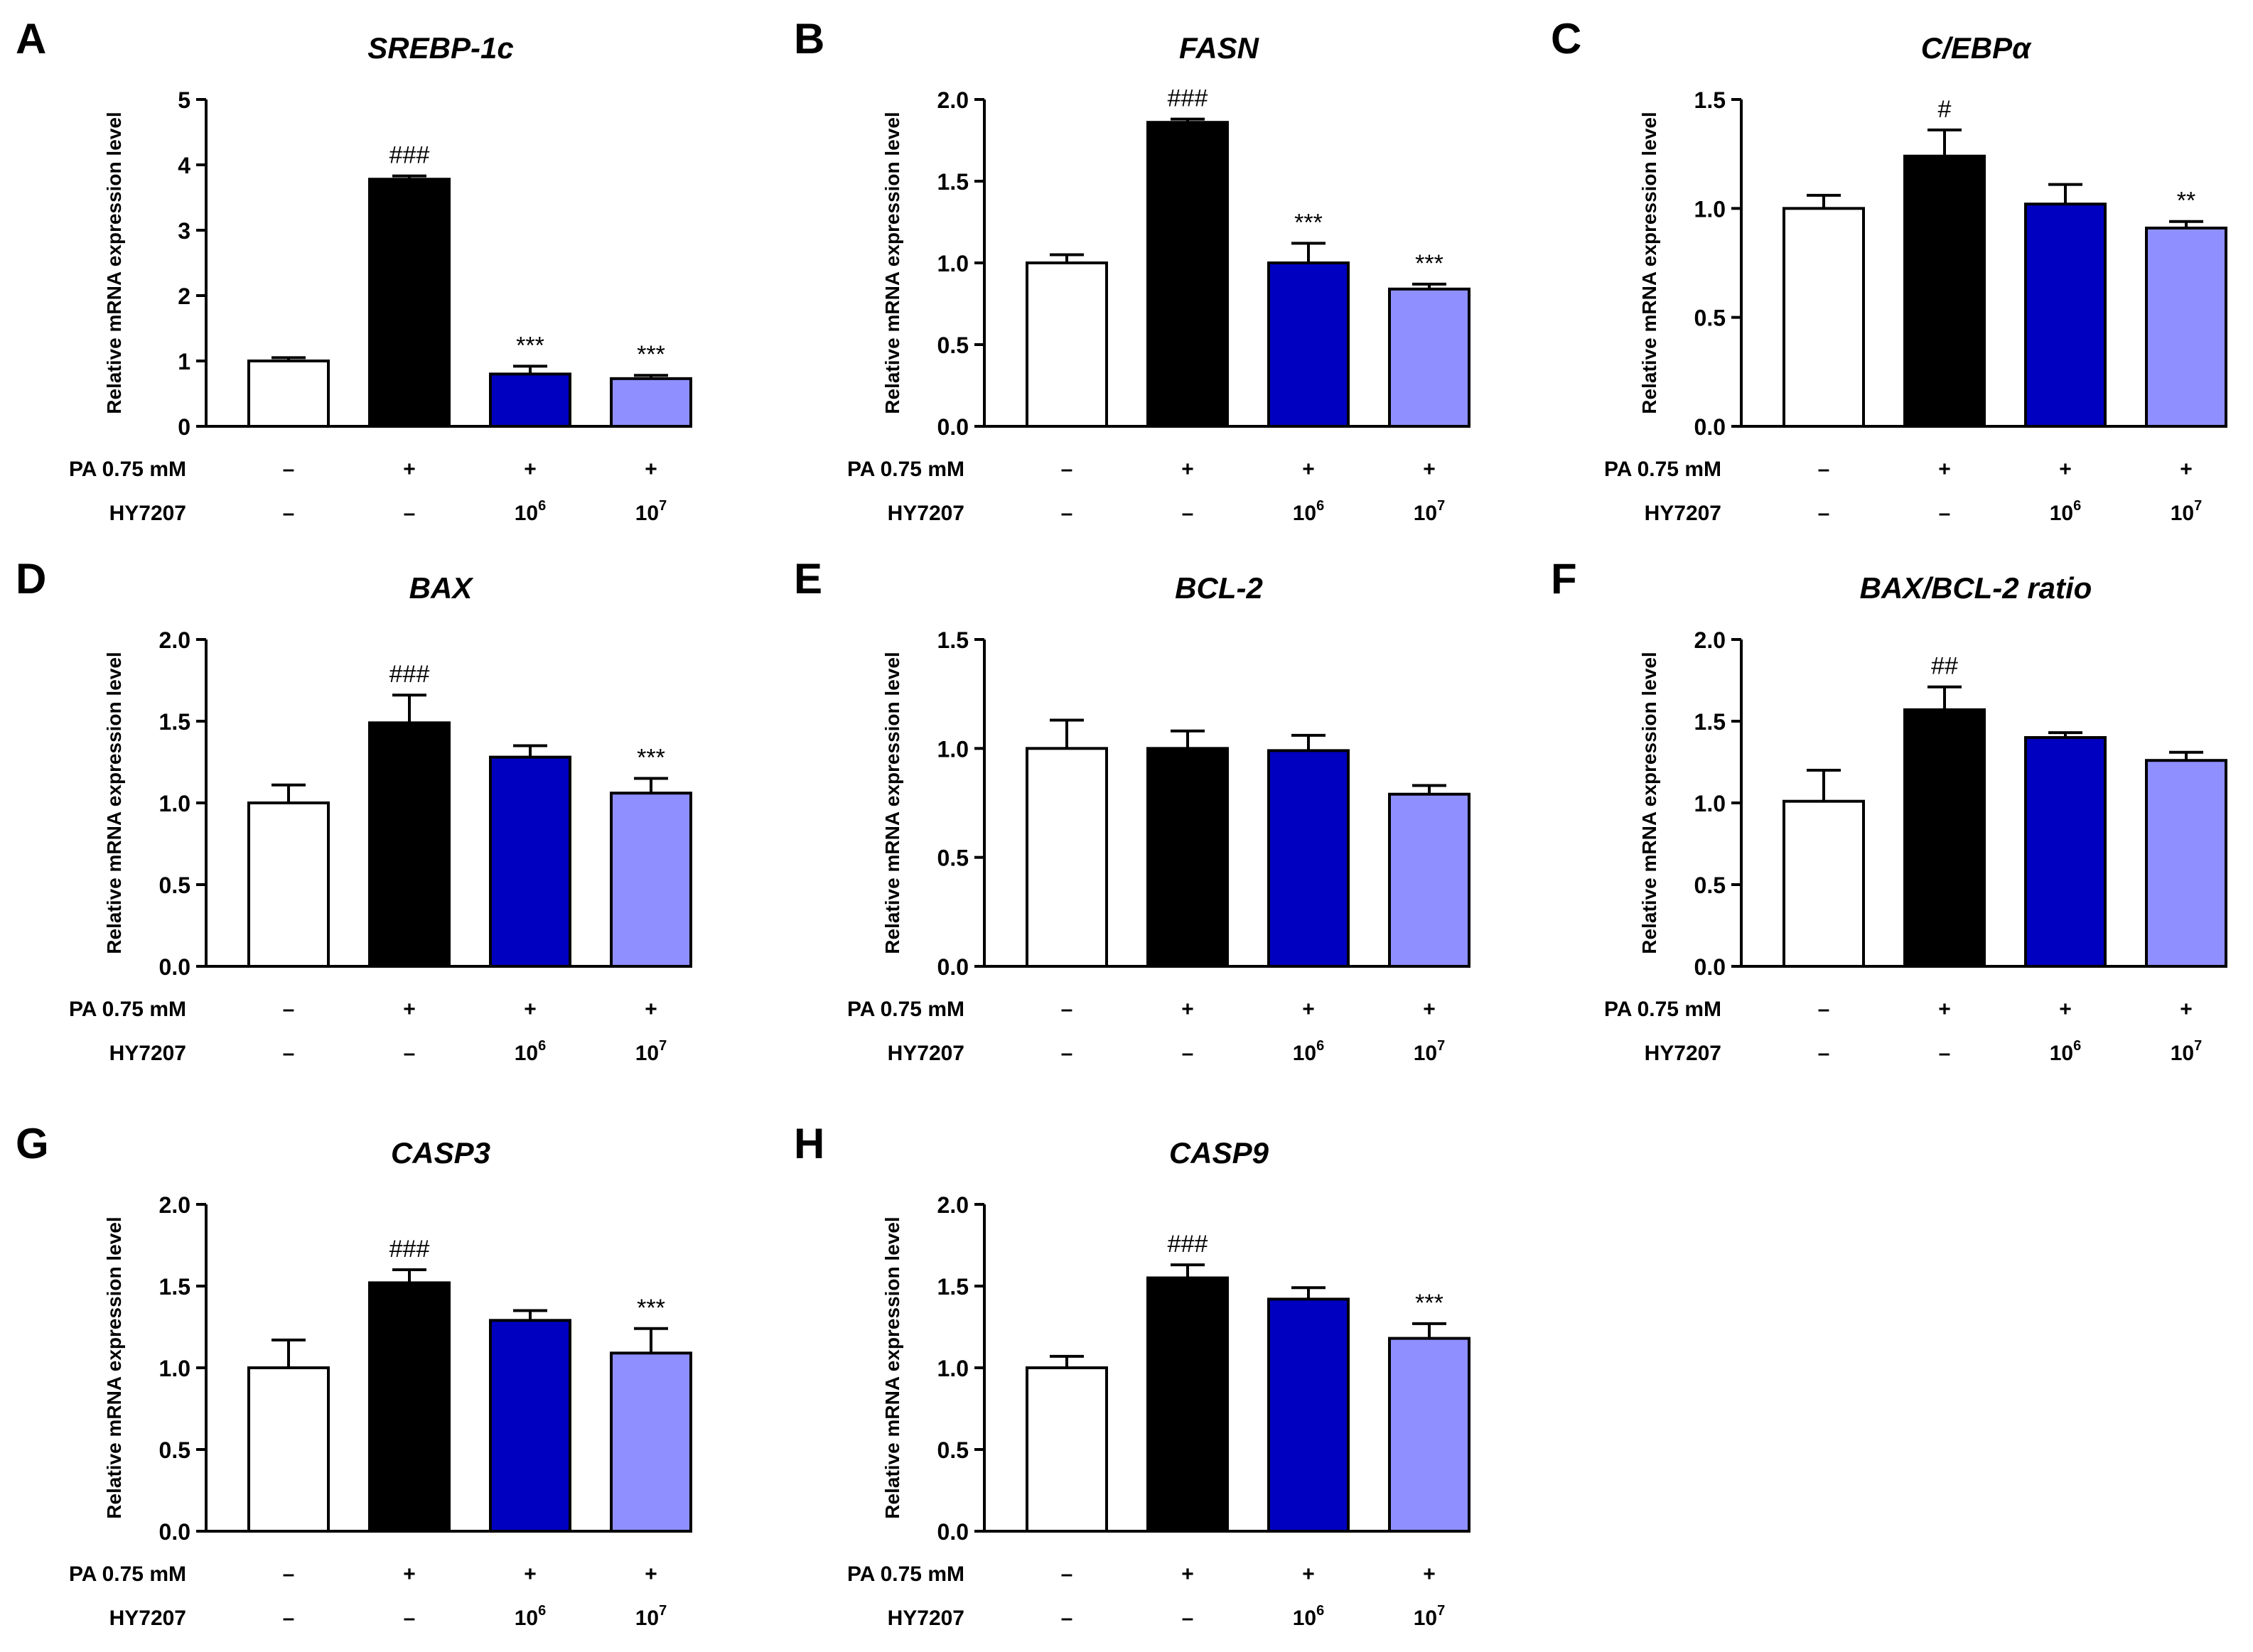 This screenshot has height=1652, width=2253. I want to click on panel-letter: F, so click(1564, 579).